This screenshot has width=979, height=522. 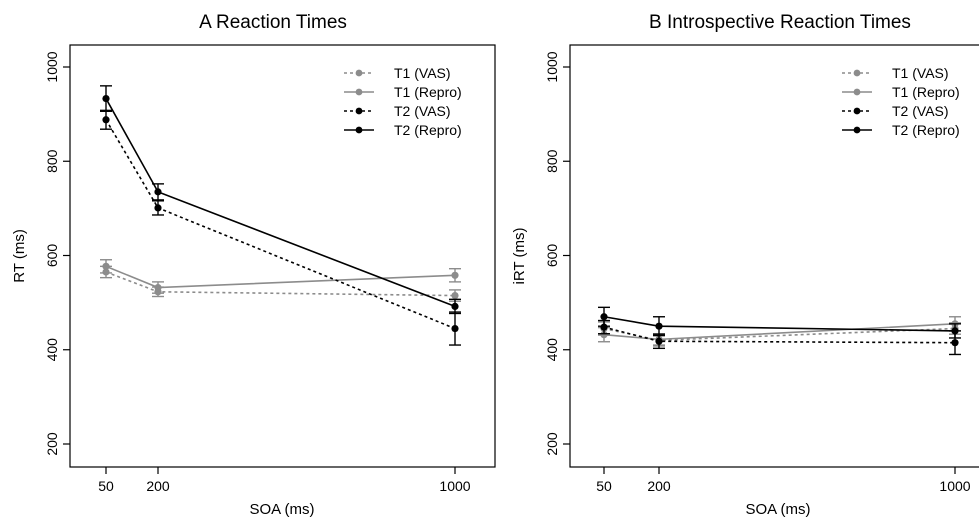 What do you see at coordinates (659, 486) in the screenshot?
I see `panel-b-x-tick-label: 200` at bounding box center [659, 486].